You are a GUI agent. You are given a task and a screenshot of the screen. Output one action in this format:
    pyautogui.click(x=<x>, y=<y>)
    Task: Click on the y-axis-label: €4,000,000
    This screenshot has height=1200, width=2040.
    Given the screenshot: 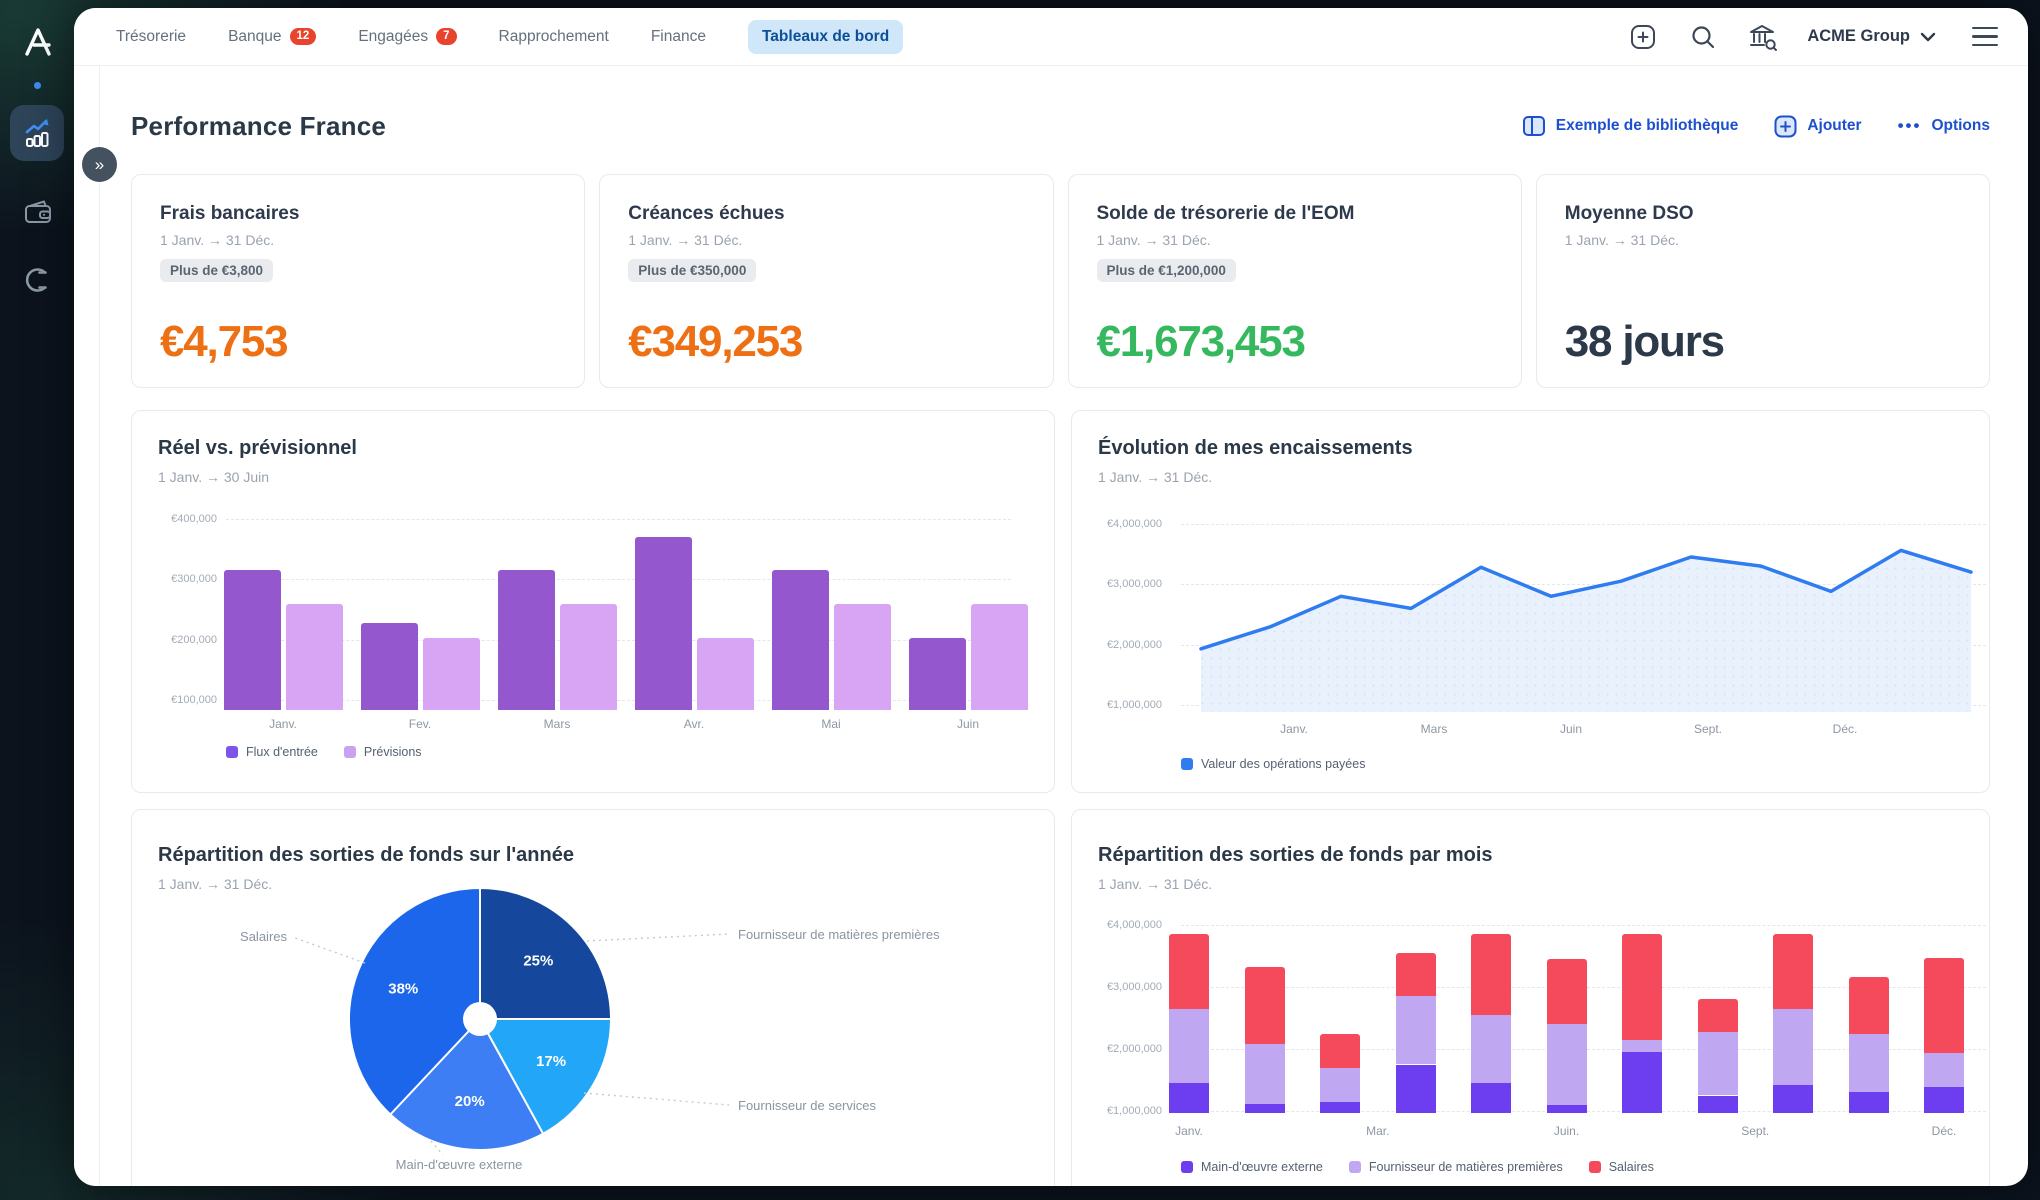 What is the action you would take?
    pyautogui.click(x=1134, y=523)
    